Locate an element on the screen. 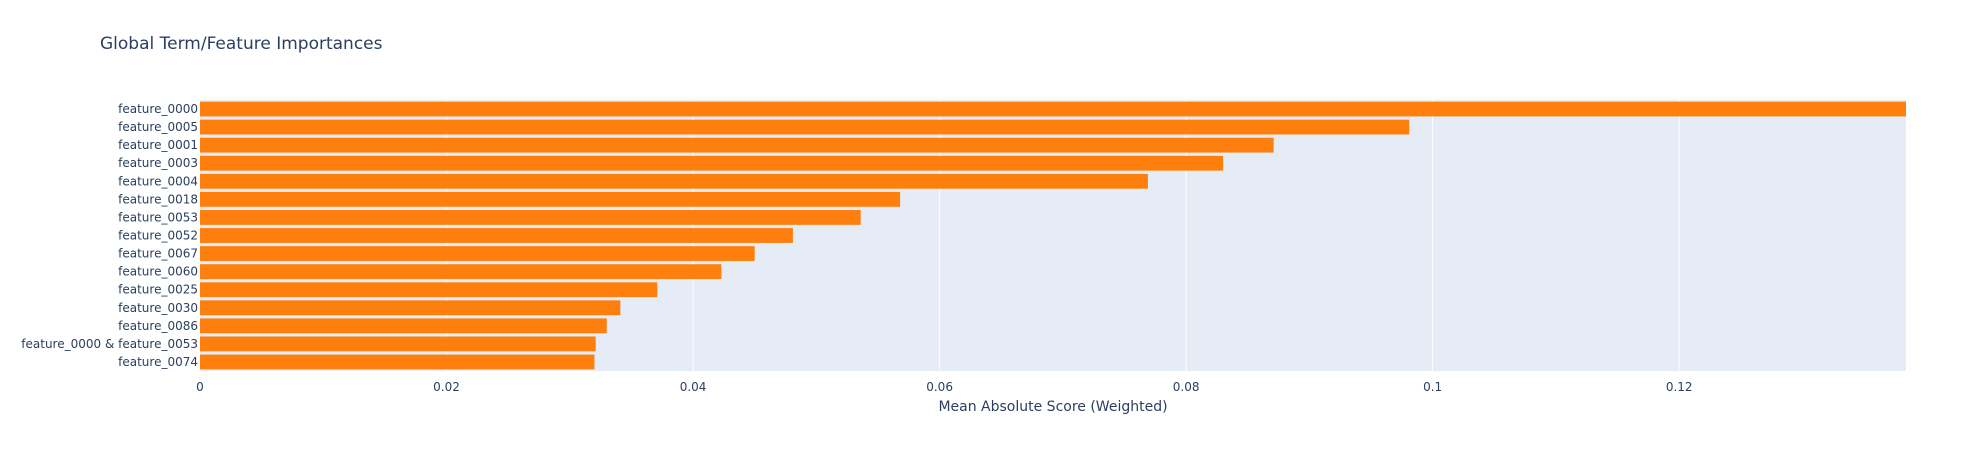 The image size is (1984, 450). y-tick-label: feature_0000 & feature_0053 is located at coordinates (109, 344).